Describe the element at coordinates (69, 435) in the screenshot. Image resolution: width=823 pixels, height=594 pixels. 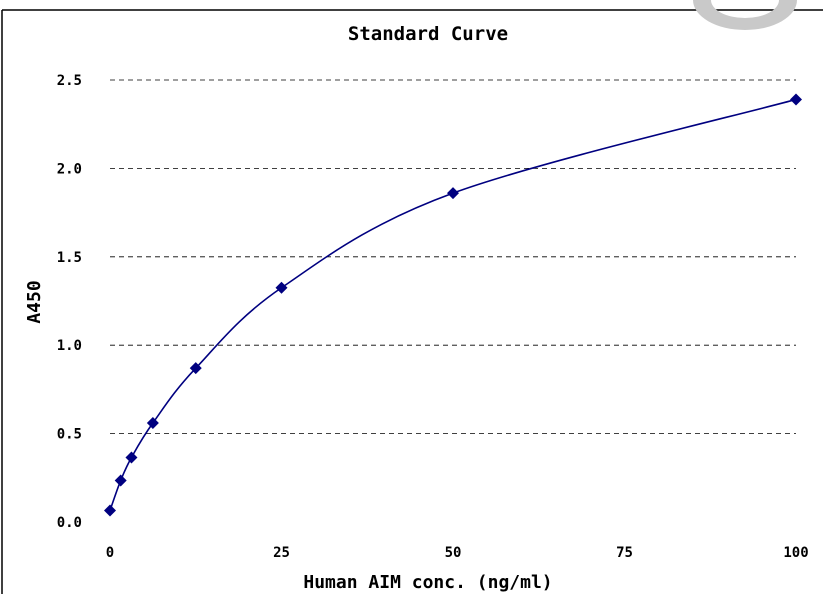
I see `y-tick-label: 0.5` at that location.